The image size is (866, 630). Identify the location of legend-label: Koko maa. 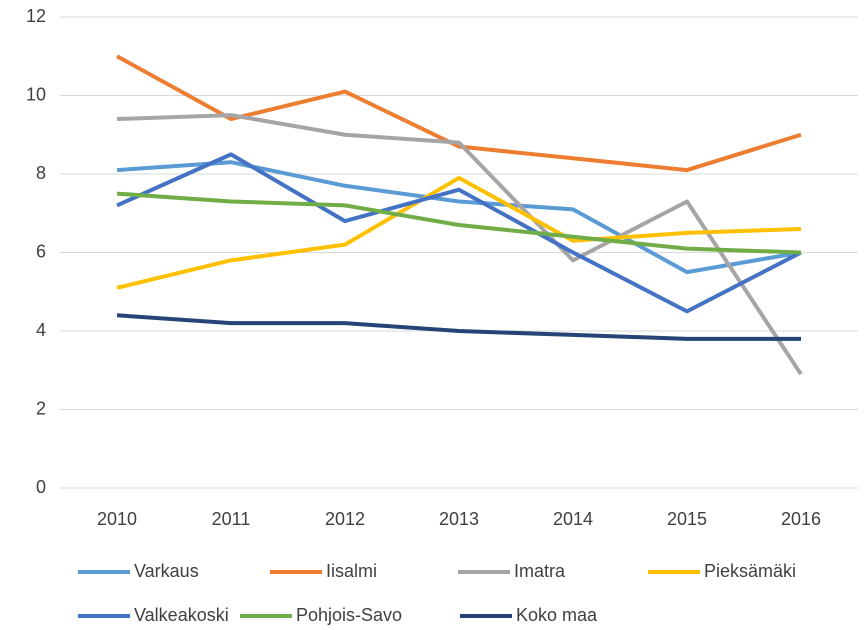
(557, 615).